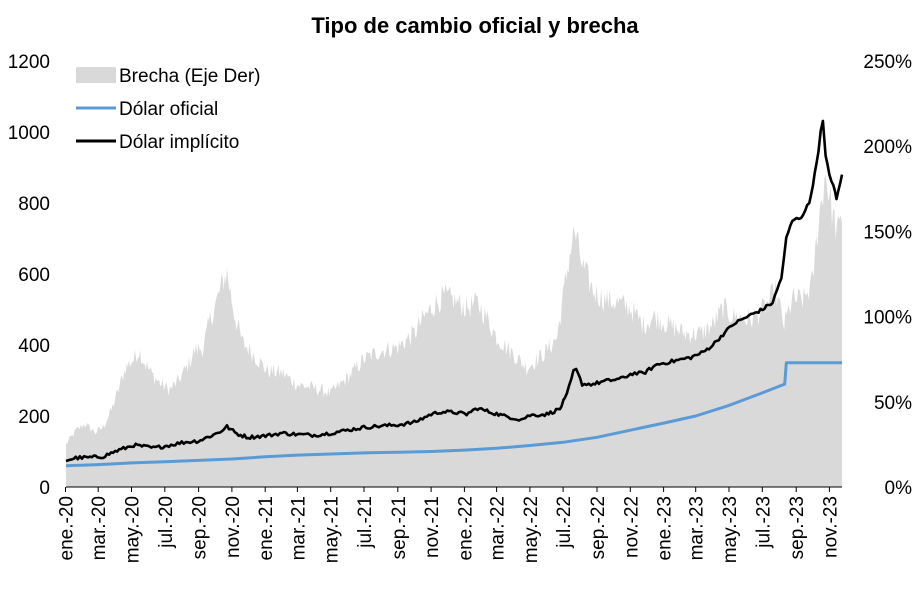  I want to click on legend-swatch-brecha-eje-der, so click(96, 75).